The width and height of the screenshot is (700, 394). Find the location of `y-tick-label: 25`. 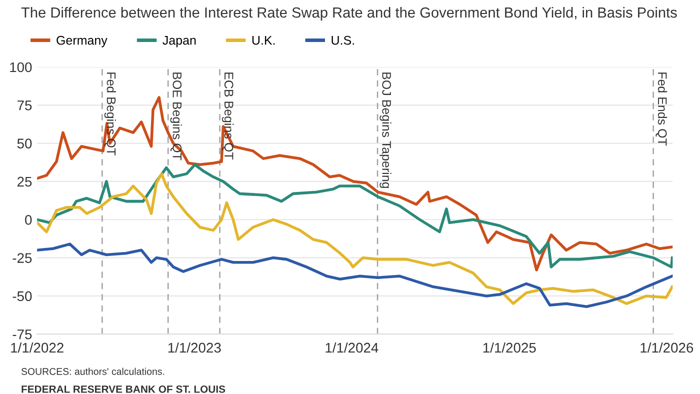

y-tick-label: 25 is located at coordinates (24, 181).